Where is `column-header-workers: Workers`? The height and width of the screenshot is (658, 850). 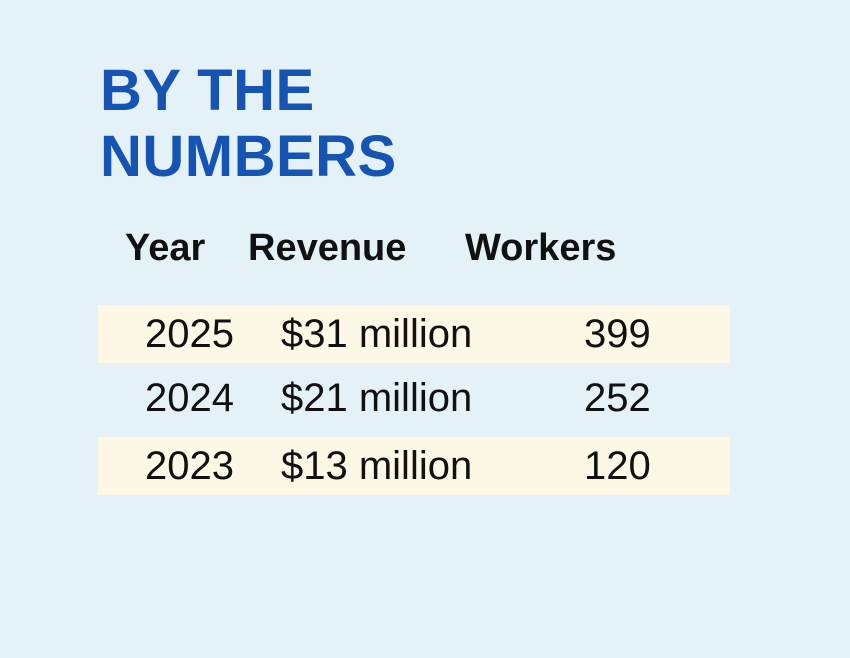
column-header-workers: Workers is located at coordinates (541, 248).